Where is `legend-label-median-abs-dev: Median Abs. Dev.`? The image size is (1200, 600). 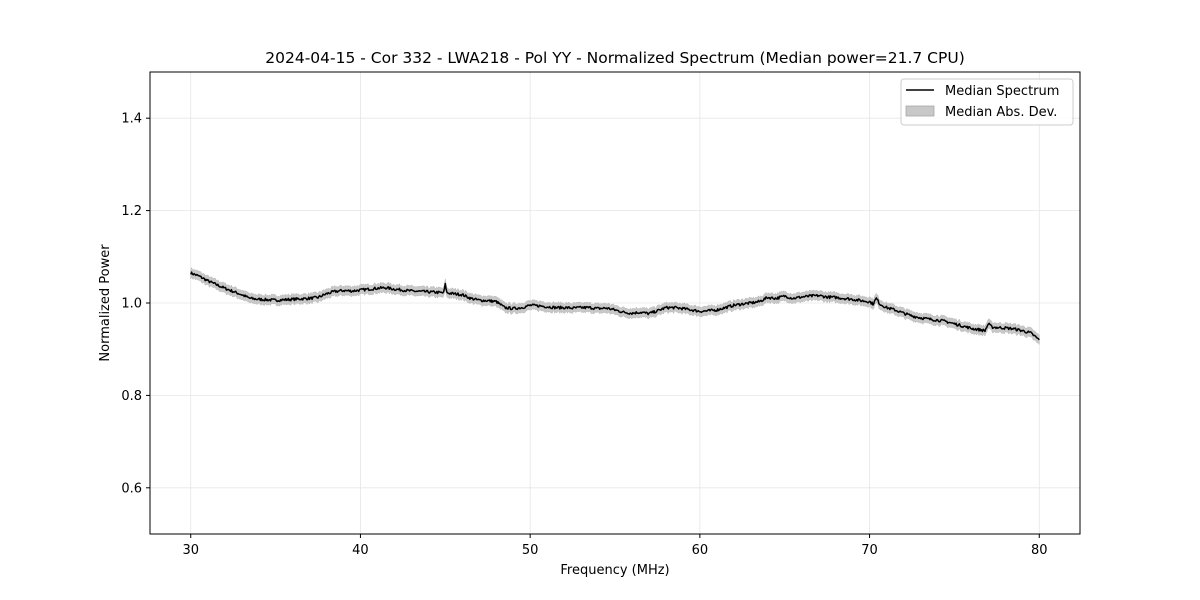
legend-label-median-abs-dev: Median Abs. Dev. is located at coordinates (1001, 112).